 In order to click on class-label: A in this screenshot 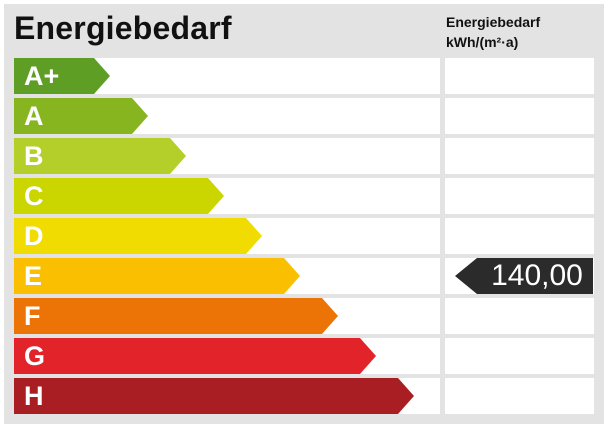, I will do `click(34, 116)`.